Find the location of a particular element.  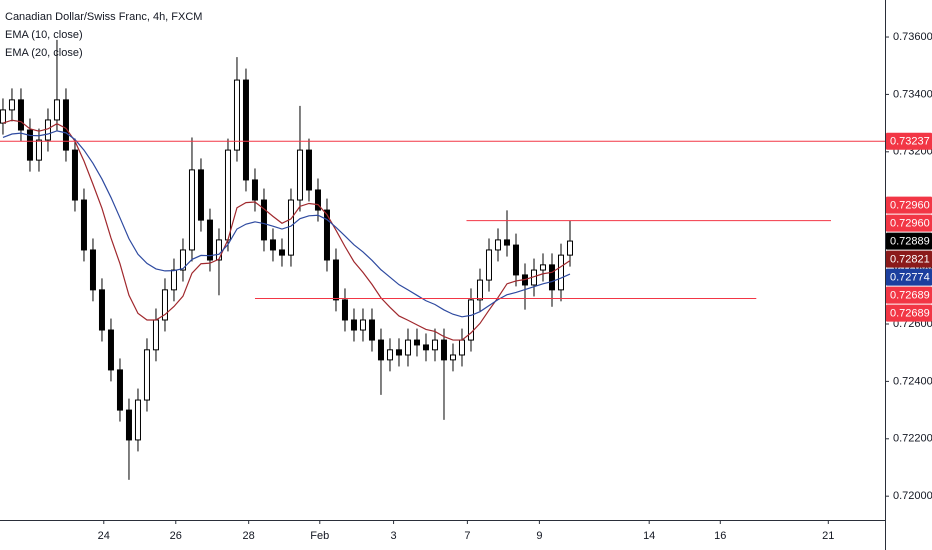

y-tick-label: 0.73600 is located at coordinates (912, 37).